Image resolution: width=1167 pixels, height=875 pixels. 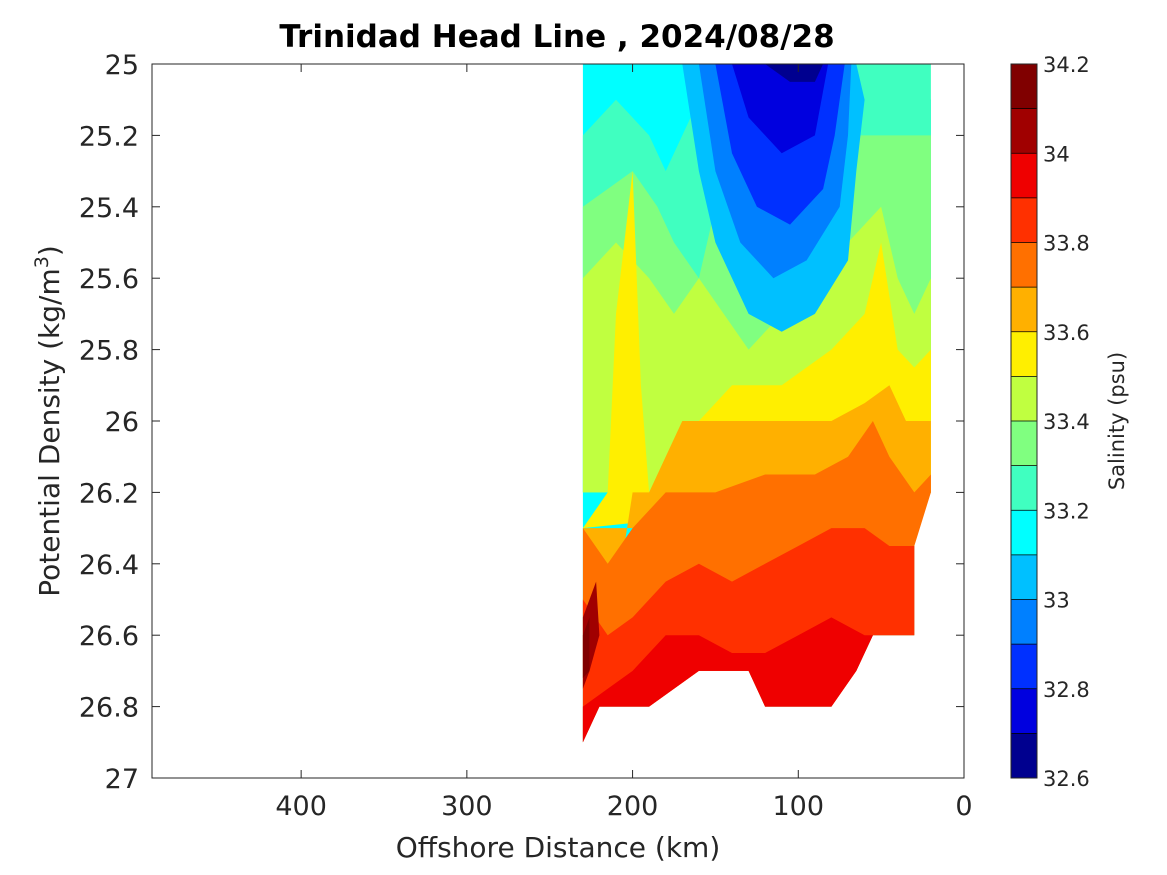 I want to click on colorbar-tick-label: 32.6, so click(x=1066, y=779).